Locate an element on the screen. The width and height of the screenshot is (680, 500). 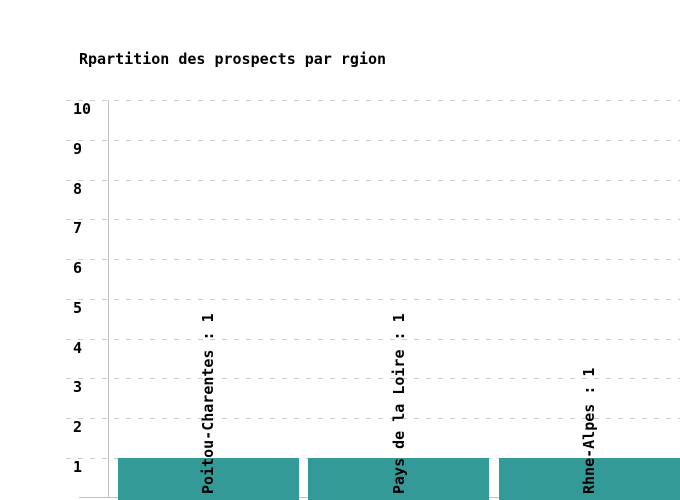
y-tick-label-9: 9 is located at coordinates (78, 149).